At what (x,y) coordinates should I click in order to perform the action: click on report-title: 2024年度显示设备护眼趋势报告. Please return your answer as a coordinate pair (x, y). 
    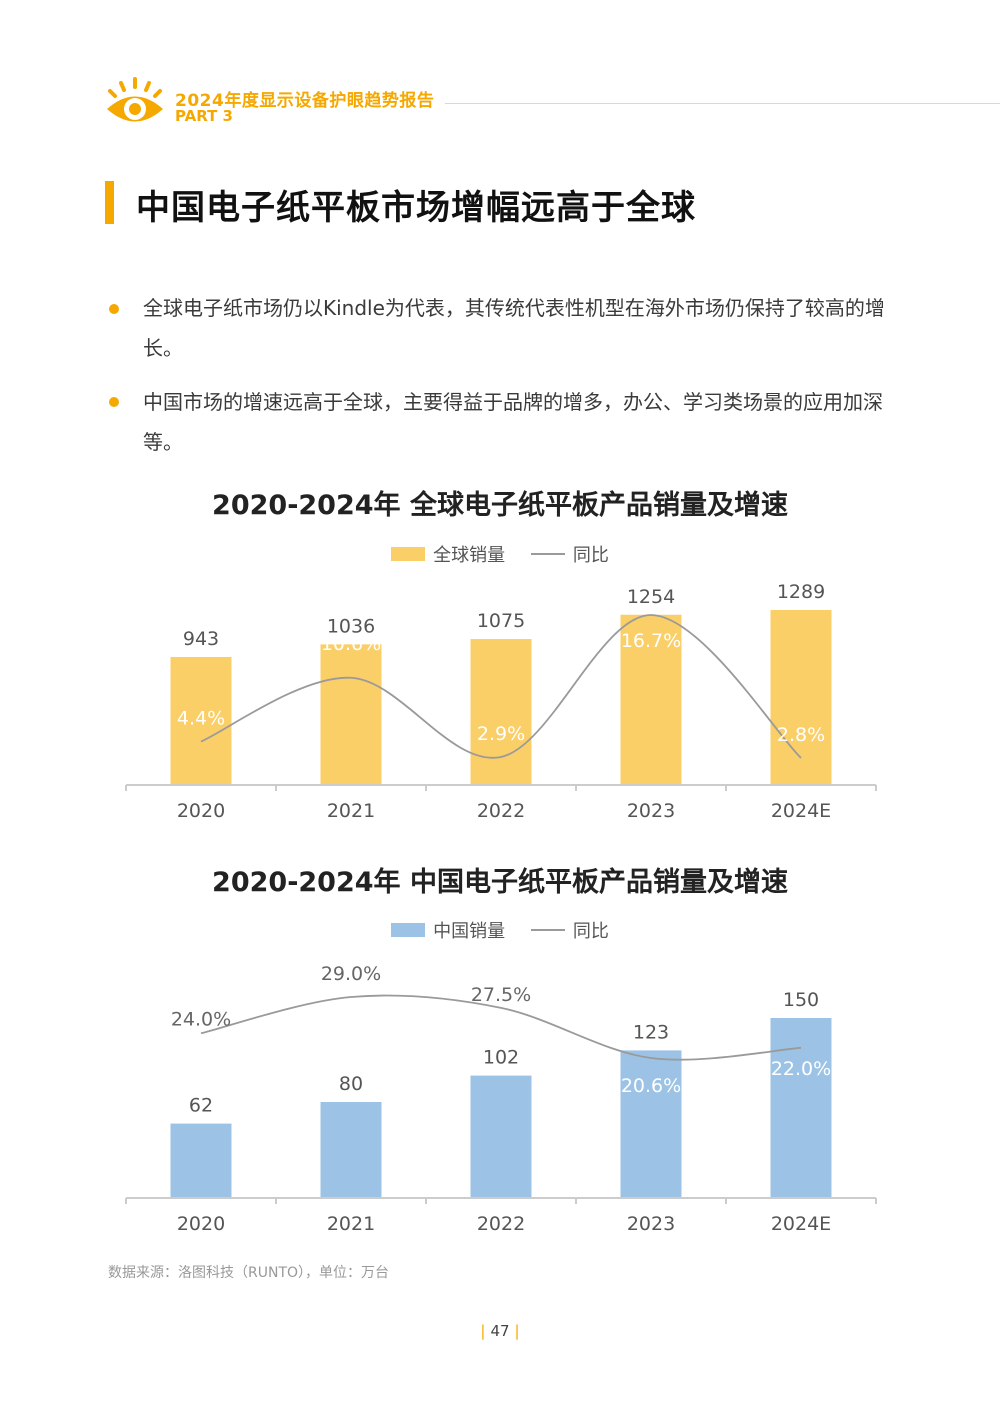
    Looking at the image, I should click on (305, 101).